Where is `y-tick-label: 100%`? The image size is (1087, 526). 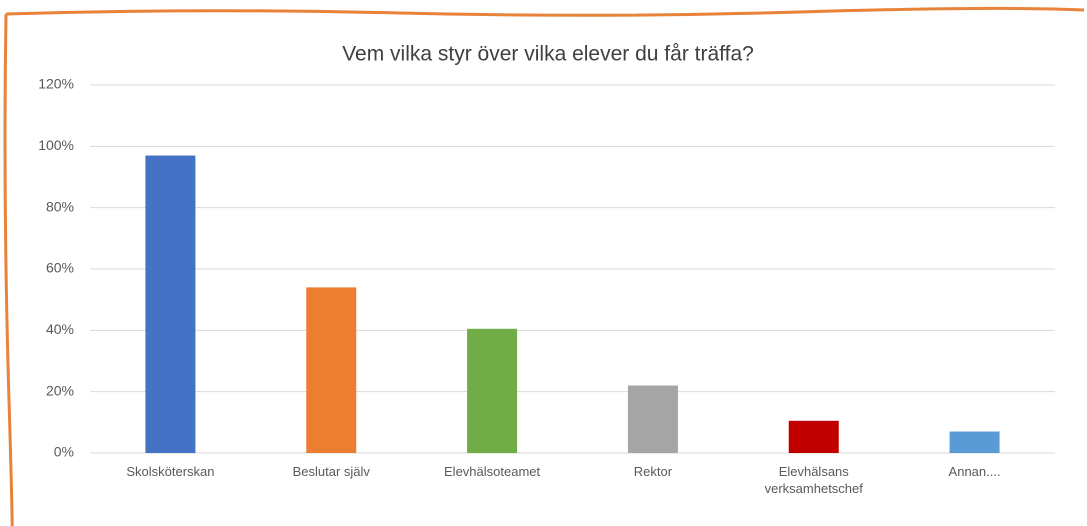 y-tick-label: 100% is located at coordinates (56, 145).